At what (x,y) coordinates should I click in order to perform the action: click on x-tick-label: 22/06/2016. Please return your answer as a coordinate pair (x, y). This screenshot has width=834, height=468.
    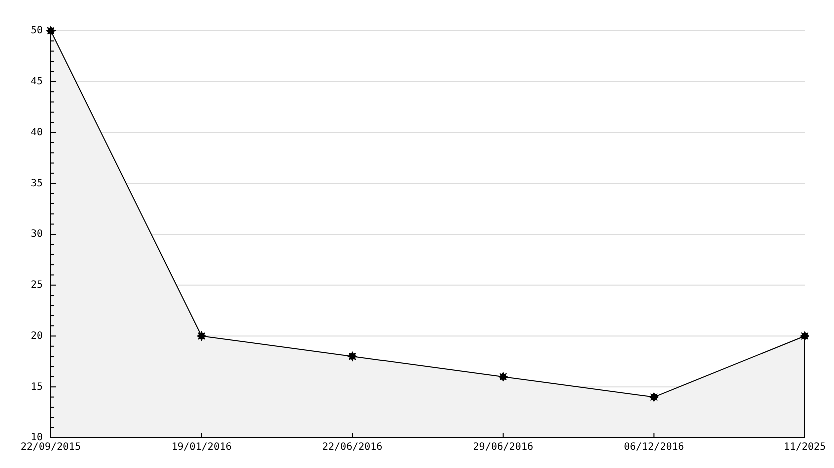
    Looking at the image, I should click on (352, 447).